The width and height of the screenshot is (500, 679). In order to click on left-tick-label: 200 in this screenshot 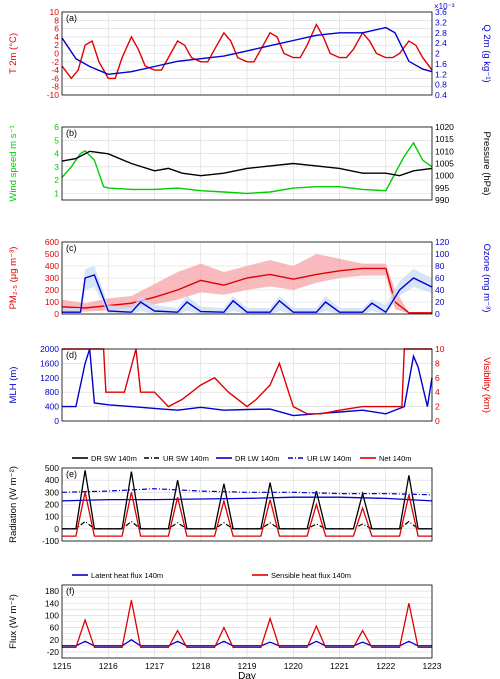, I will do `click(52, 290)`.